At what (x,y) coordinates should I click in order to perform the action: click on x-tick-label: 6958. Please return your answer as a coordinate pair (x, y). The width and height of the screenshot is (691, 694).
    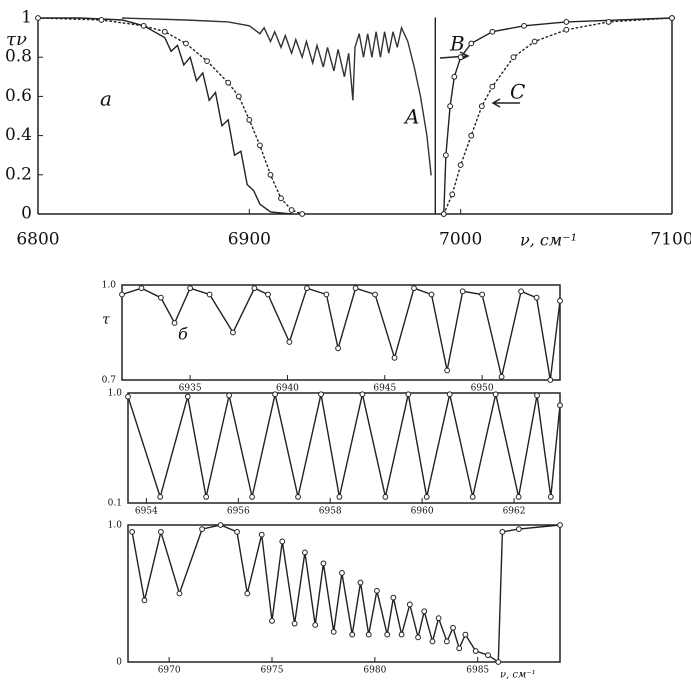
    Looking at the image, I should click on (330, 512).